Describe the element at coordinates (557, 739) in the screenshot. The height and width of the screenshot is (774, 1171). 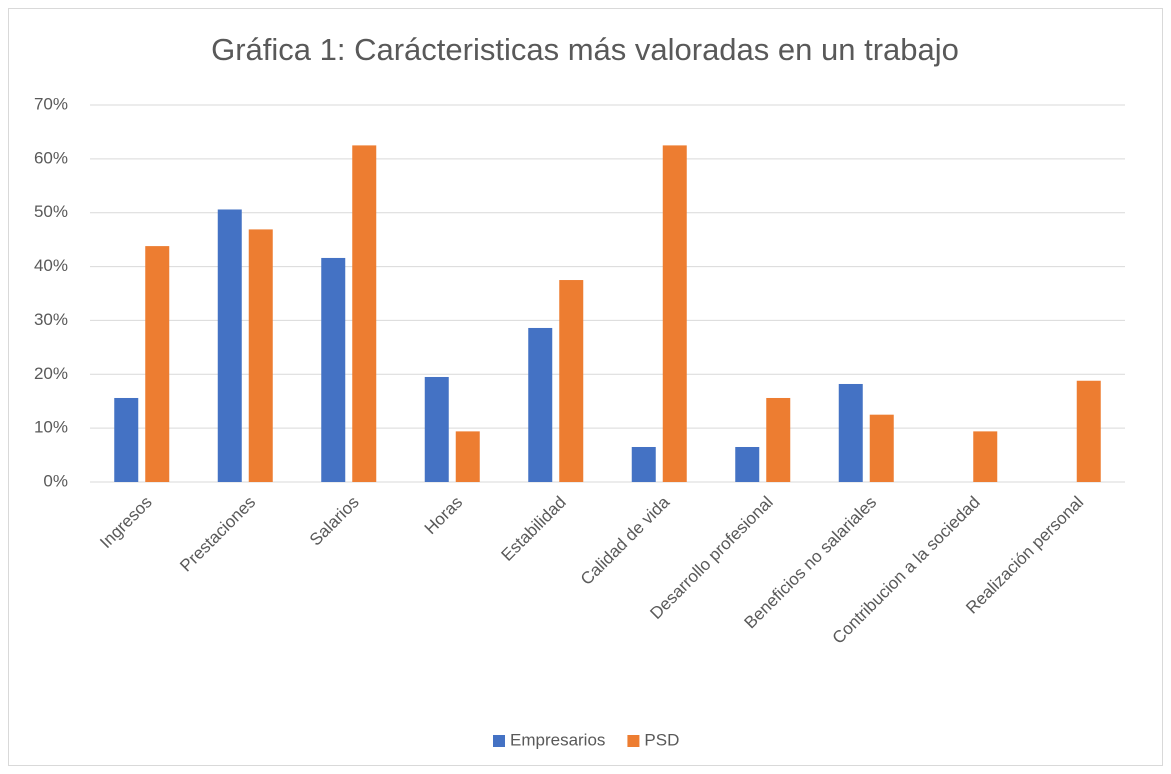
I see `legend-label: Empresarios` at that location.